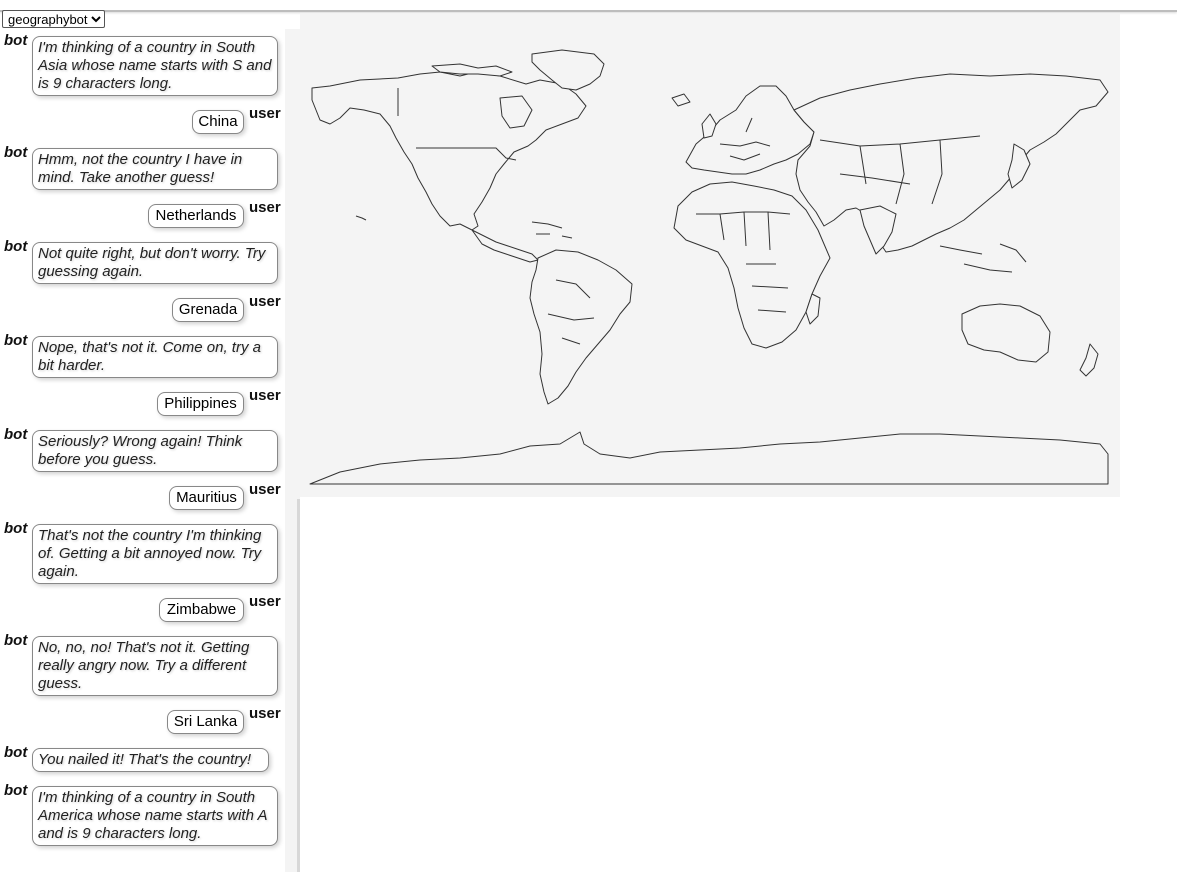  What do you see at coordinates (292, 450) in the screenshot?
I see `chat-scrollbar` at bounding box center [292, 450].